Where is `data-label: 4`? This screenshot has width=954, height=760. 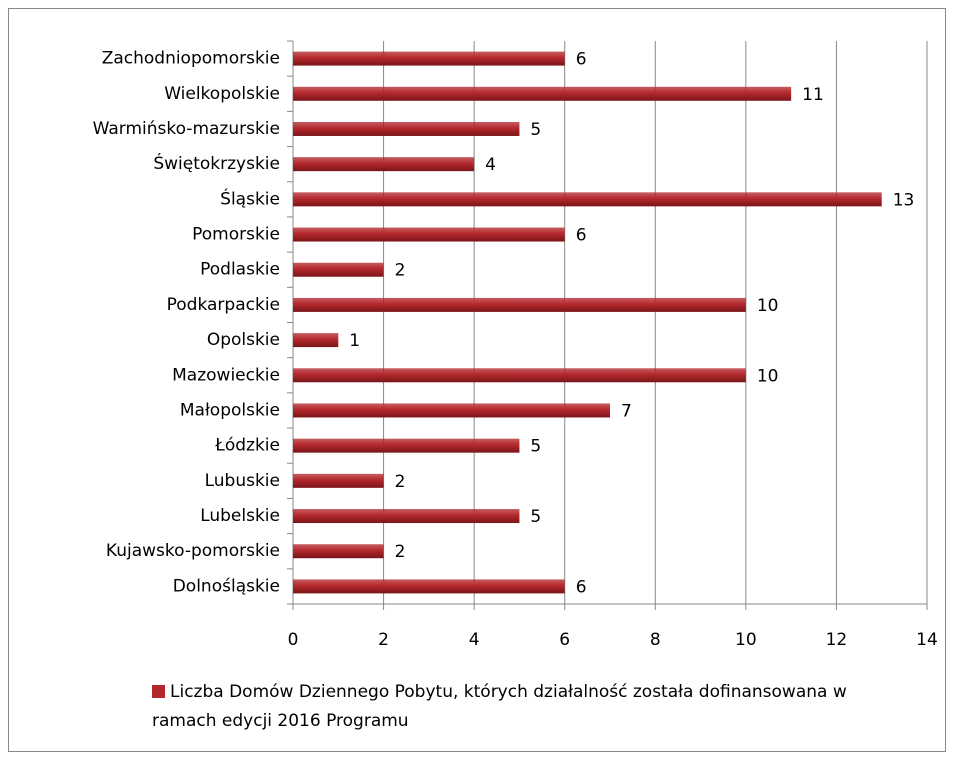
data-label: 4 is located at coordinates (490, 165).